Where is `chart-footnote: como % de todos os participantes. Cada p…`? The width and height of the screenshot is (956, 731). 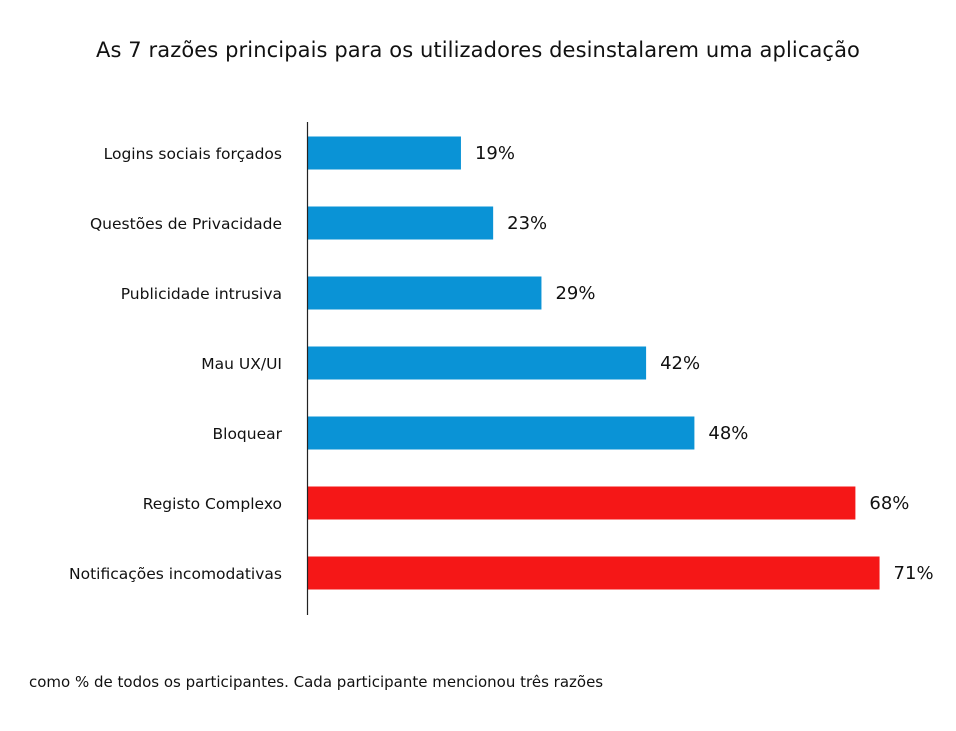
chart-footnote: como % de todos os participantes. Cada p… is located at coordinates (316, 682).